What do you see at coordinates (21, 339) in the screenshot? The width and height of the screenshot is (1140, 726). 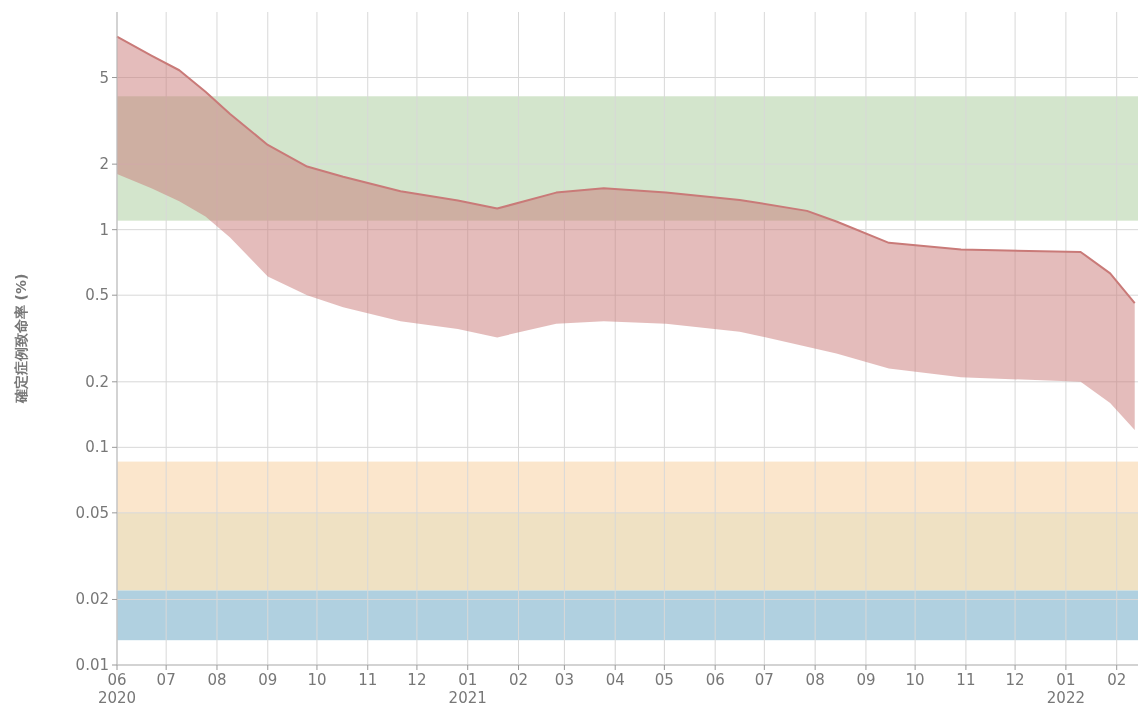 I see `y-axis-title: 確定症例致命率 (%)` at bounding box center [21, 339].